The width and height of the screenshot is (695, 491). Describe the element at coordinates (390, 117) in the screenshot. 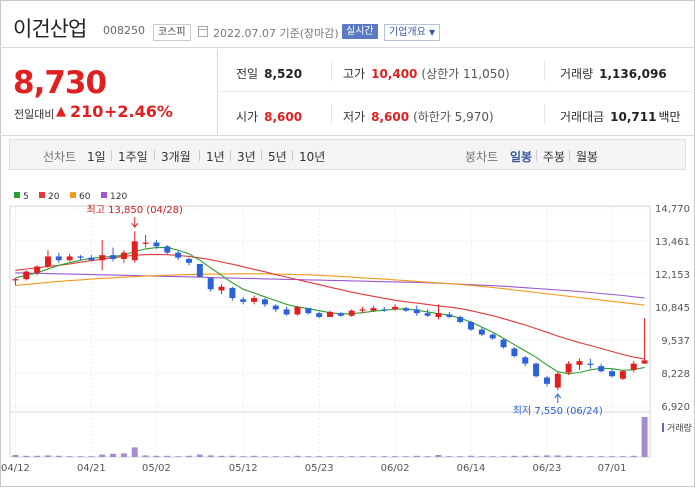

I see `stat-value: 8,600` at that location.